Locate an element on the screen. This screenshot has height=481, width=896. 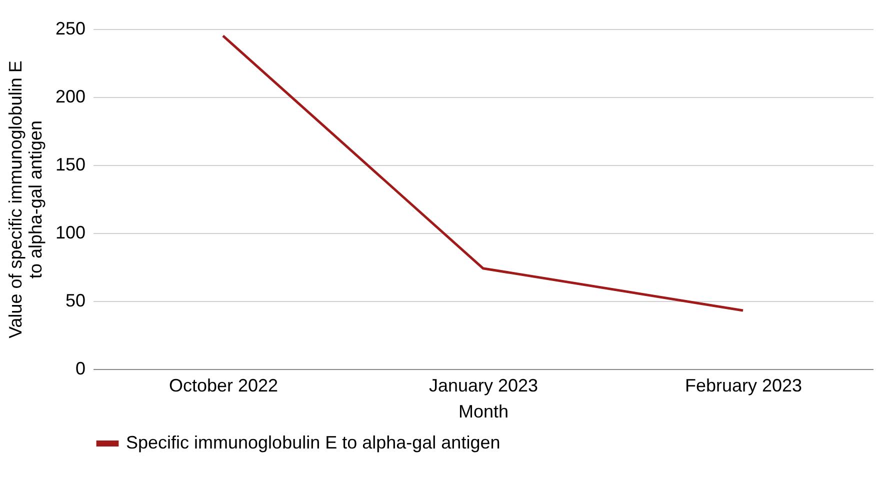
y-tick-label: 200 is located at coordinates (70, 96).